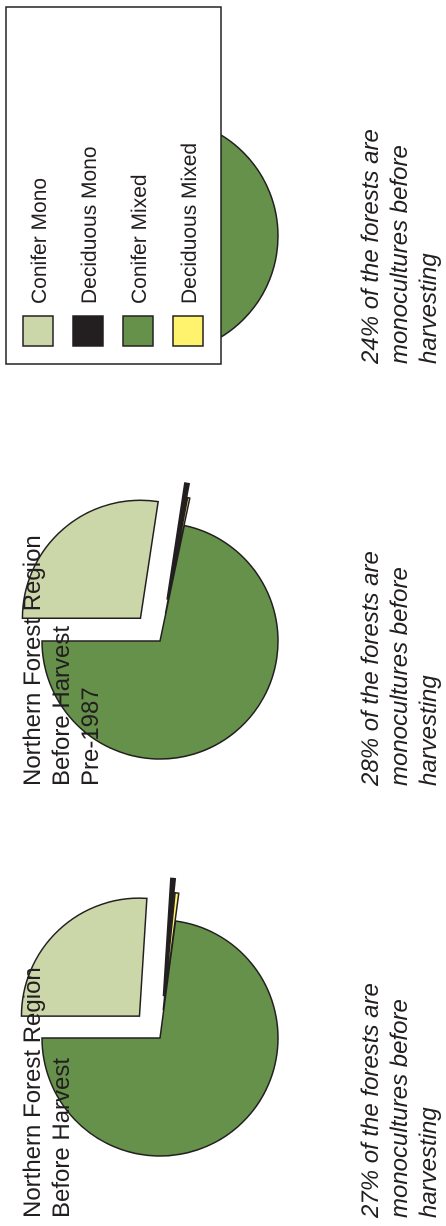 This screenshot has width=446, height=1226. I want to click on legend-label-deciduous-mixed: Deciduous Mixed, so click(189, 223).